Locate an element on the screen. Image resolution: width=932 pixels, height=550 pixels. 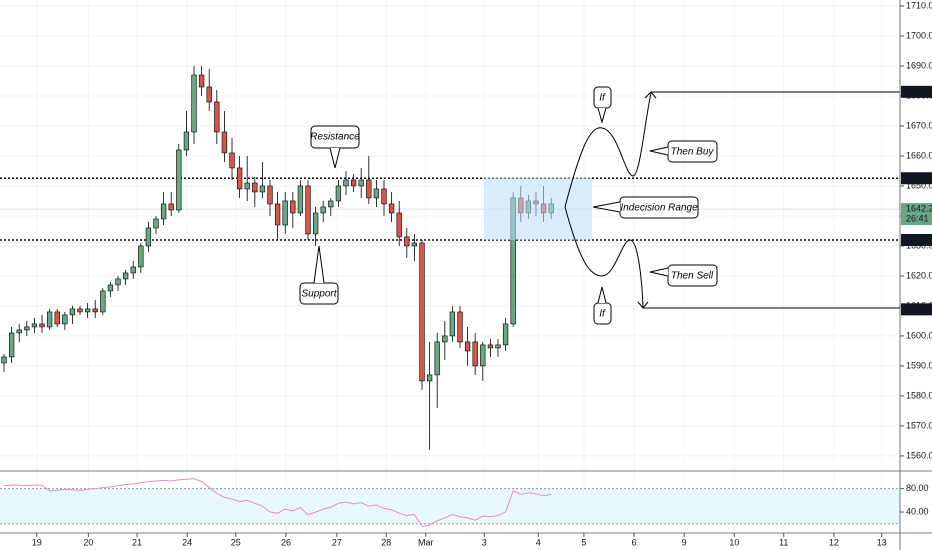
y-tick-label: 1590.00 is located at coordinates (919, 365).